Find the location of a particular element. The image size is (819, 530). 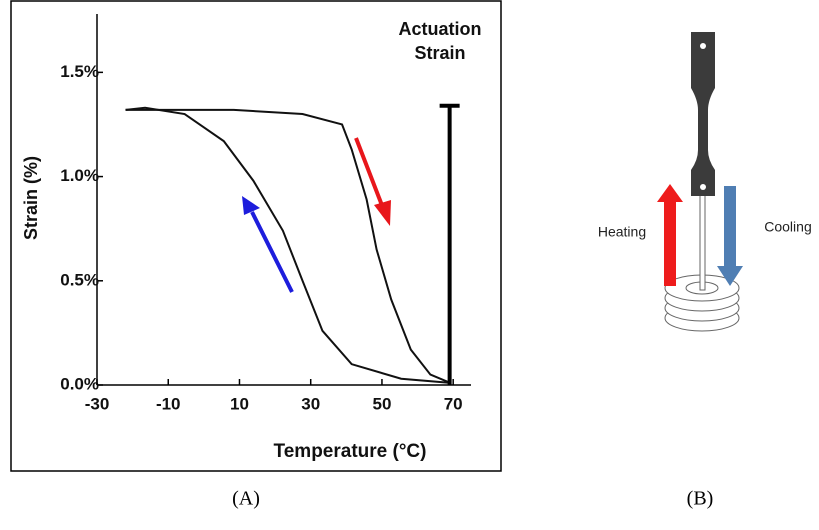

caption: (A) is located at coordinates (246, 499).